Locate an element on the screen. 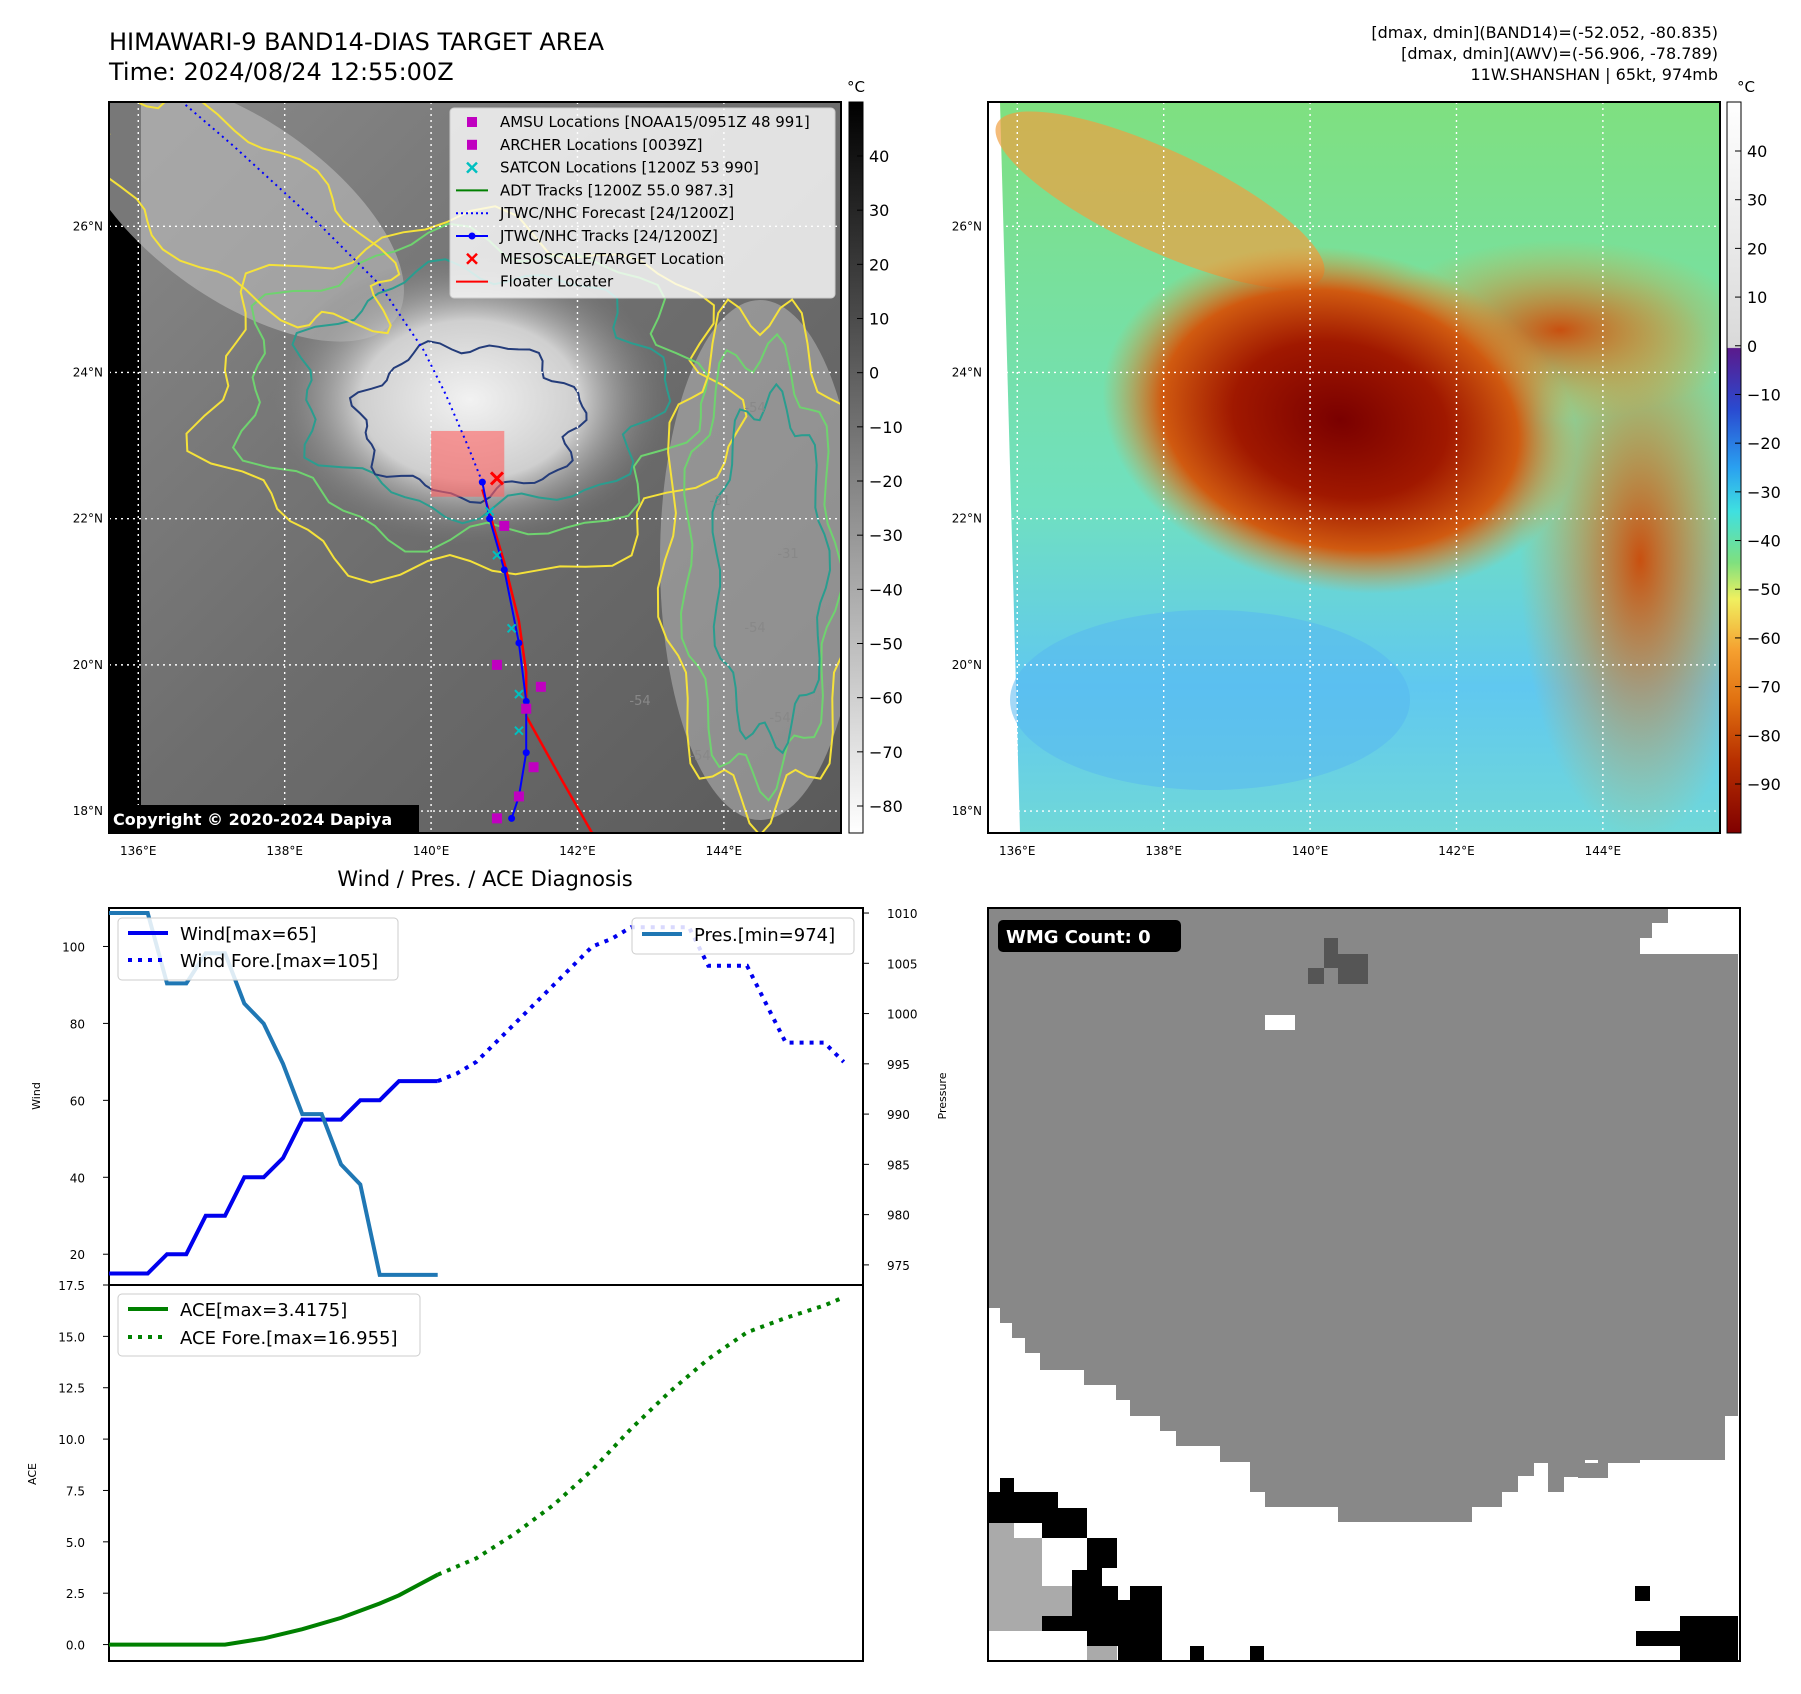  colorbar-ticks-right: 40 30 20 10 0 −10 −20 −30 −40 −50 −60 −70 −80 −90 is located at coordinates (1758, 468).